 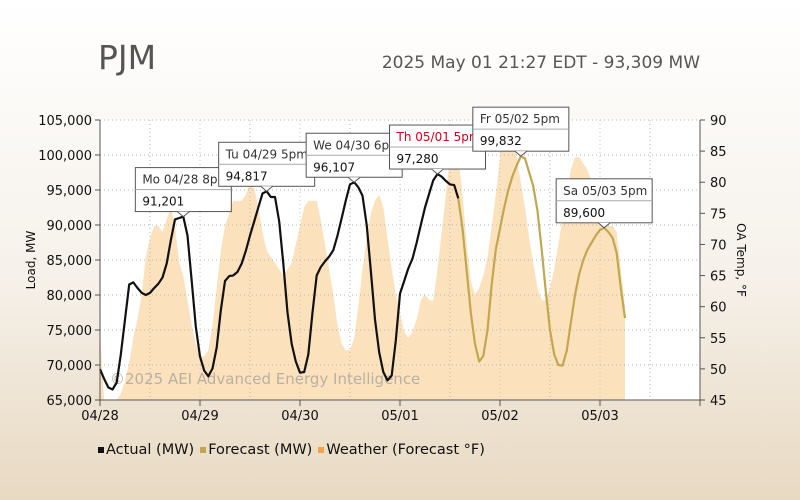 I want to click on forecast-load-line, so click(x=542, y=261).